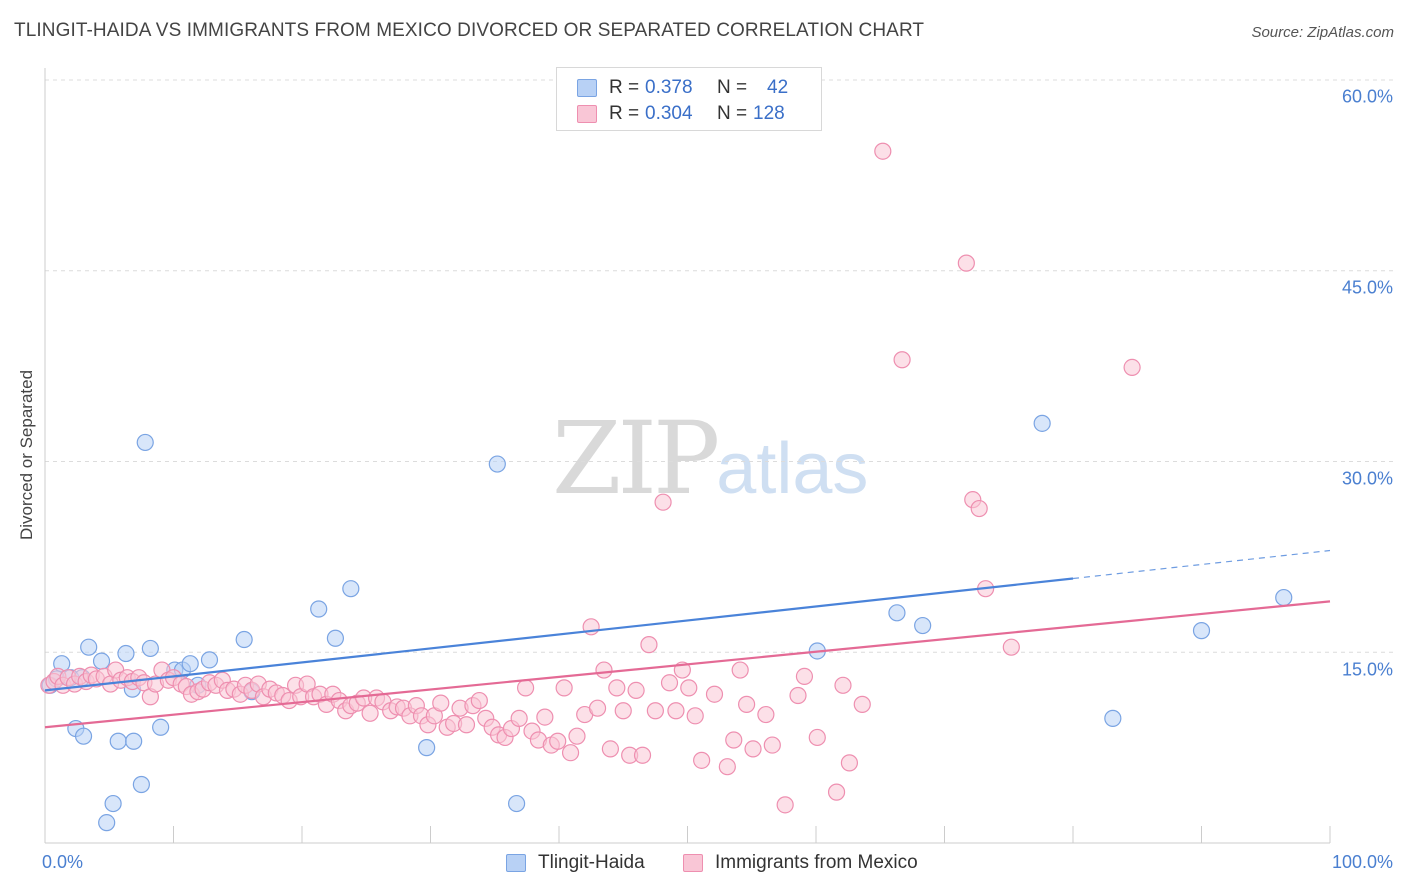  I want to click on legend-item-immigrants-mexico: Immigrants from Mexico, so click(800, 863).